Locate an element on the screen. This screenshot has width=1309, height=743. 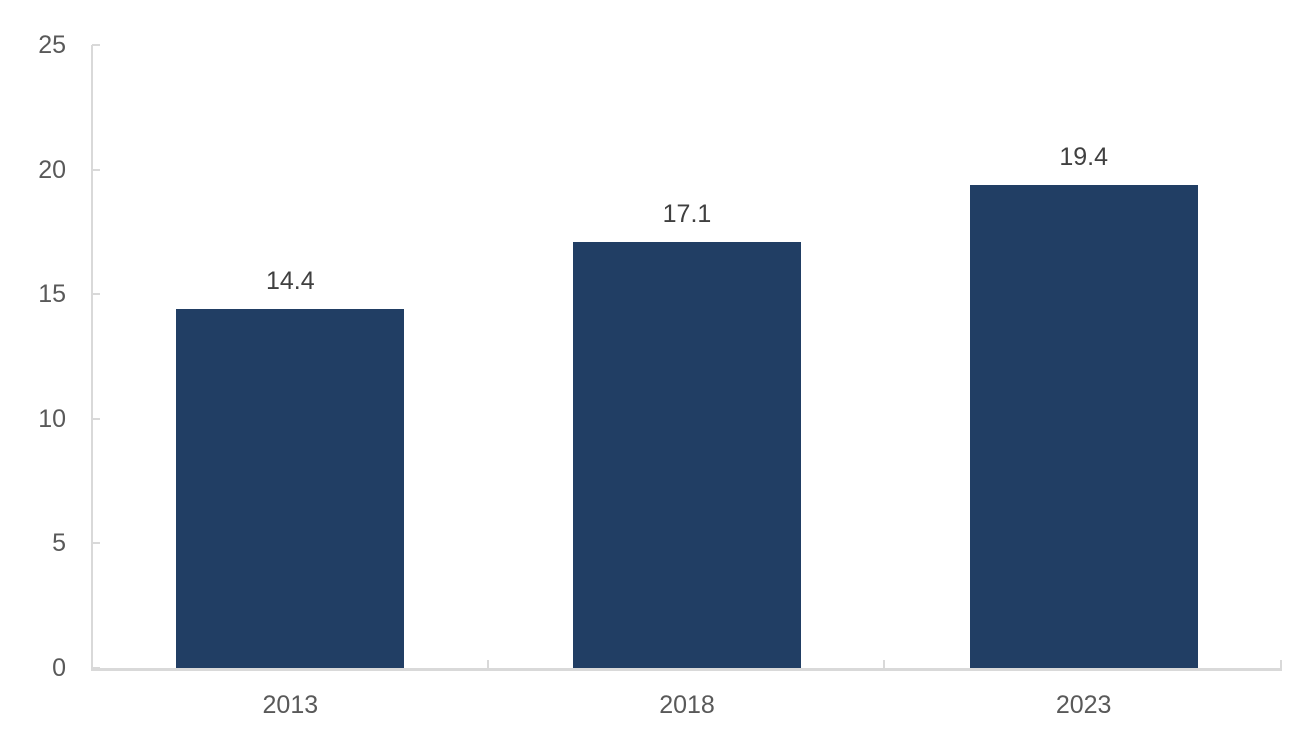
bar-value-label: 17.1 is located at coordinates (687, 213).